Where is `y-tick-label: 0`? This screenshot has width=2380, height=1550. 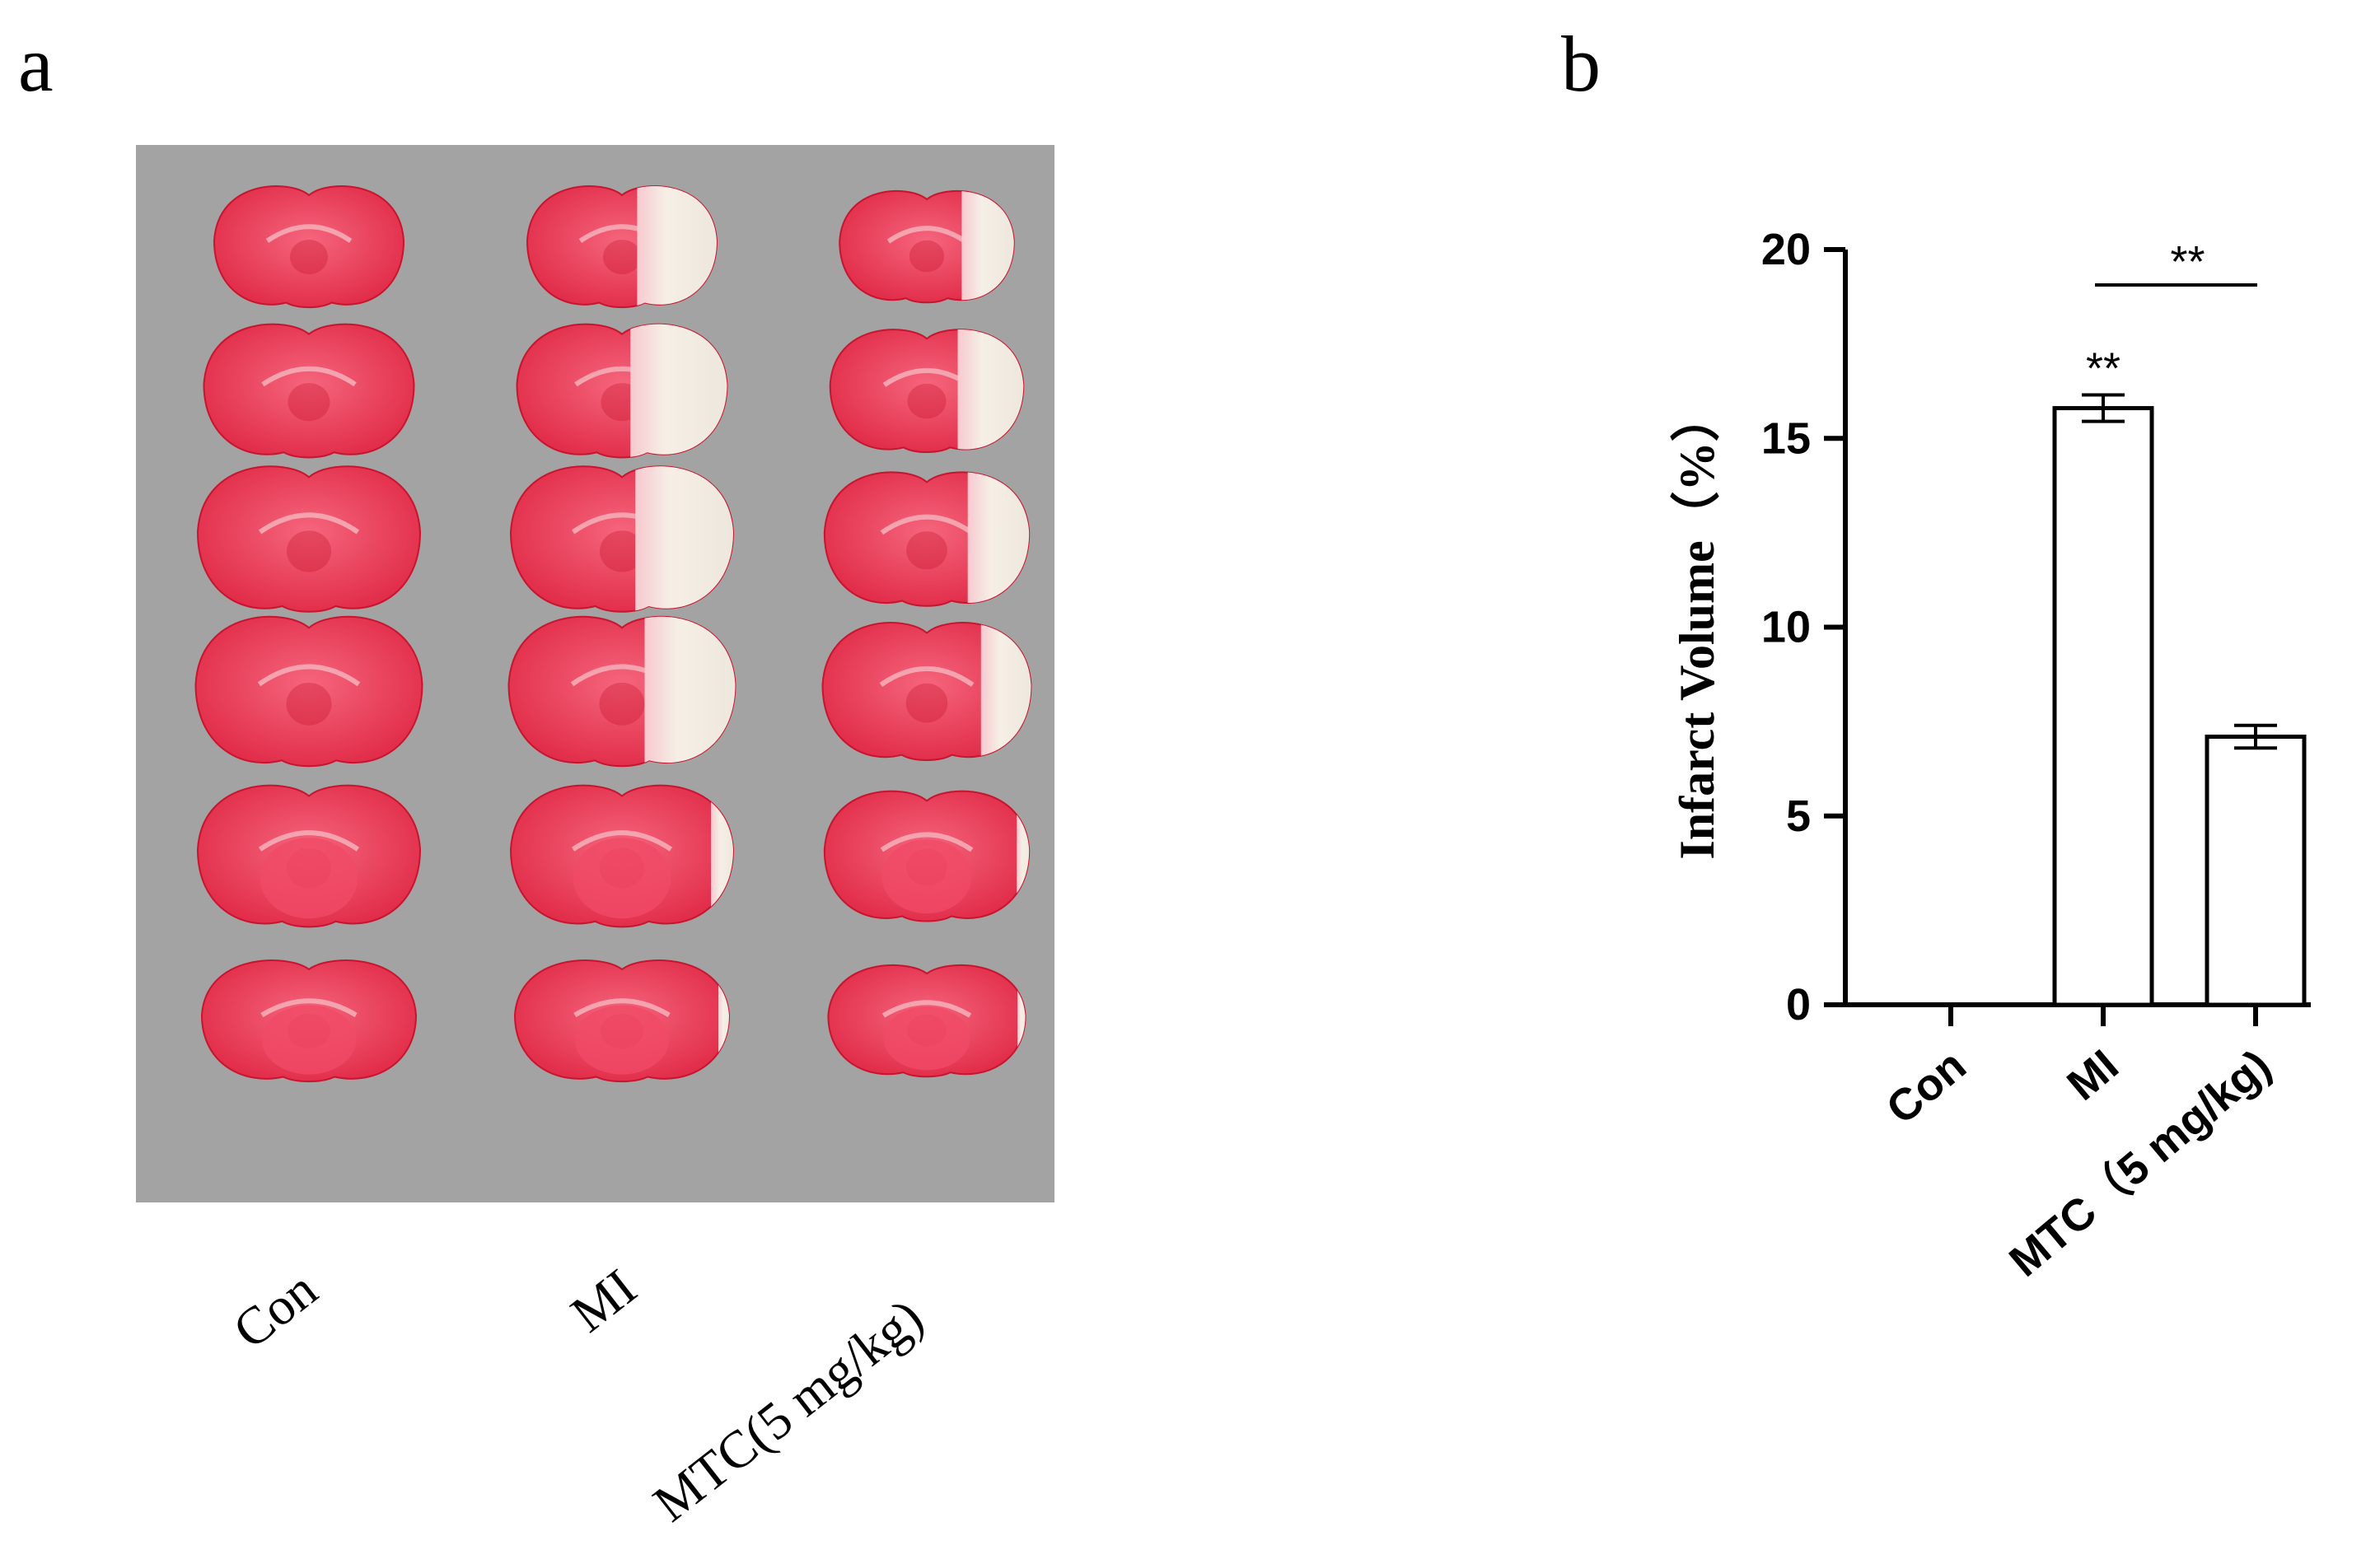 y-tick-label: 0 is located at coordinates (1798, 1004).